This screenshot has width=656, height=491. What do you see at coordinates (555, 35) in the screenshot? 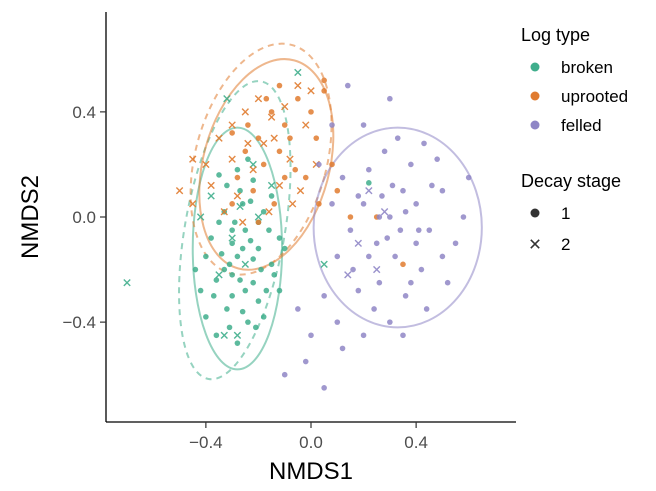
I see `legend-title-log-type: Log type` at bounding box center [555, 35].